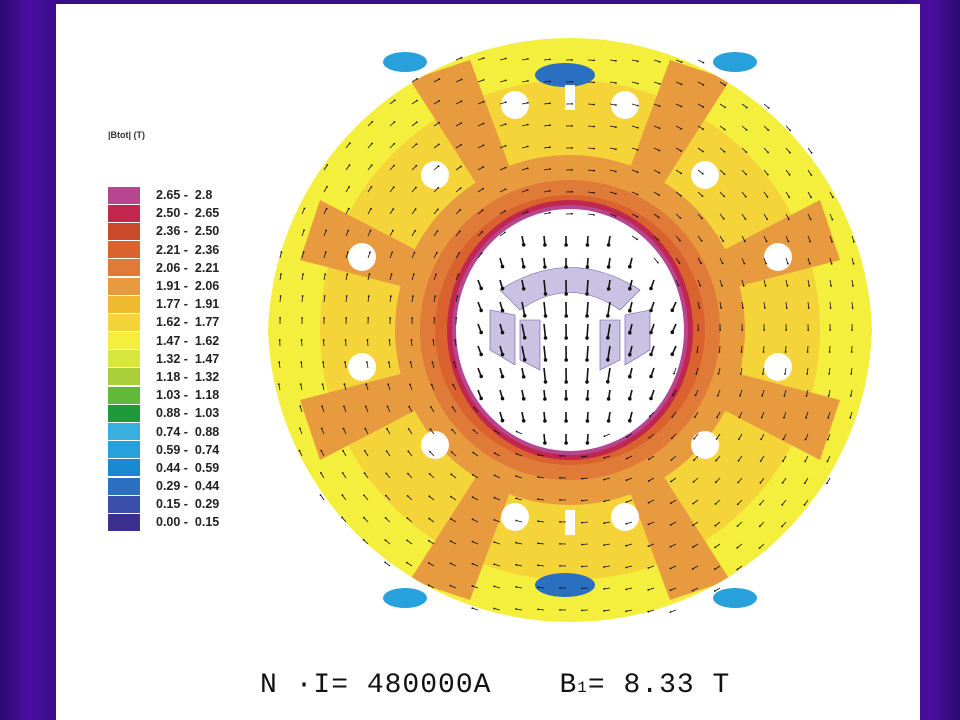 The height and width of the screenshot is (720, 960). Describe the element at coordinates (188, 522) in the screenshot. I see `legend-label: 0.00 - 0.15` at that location.